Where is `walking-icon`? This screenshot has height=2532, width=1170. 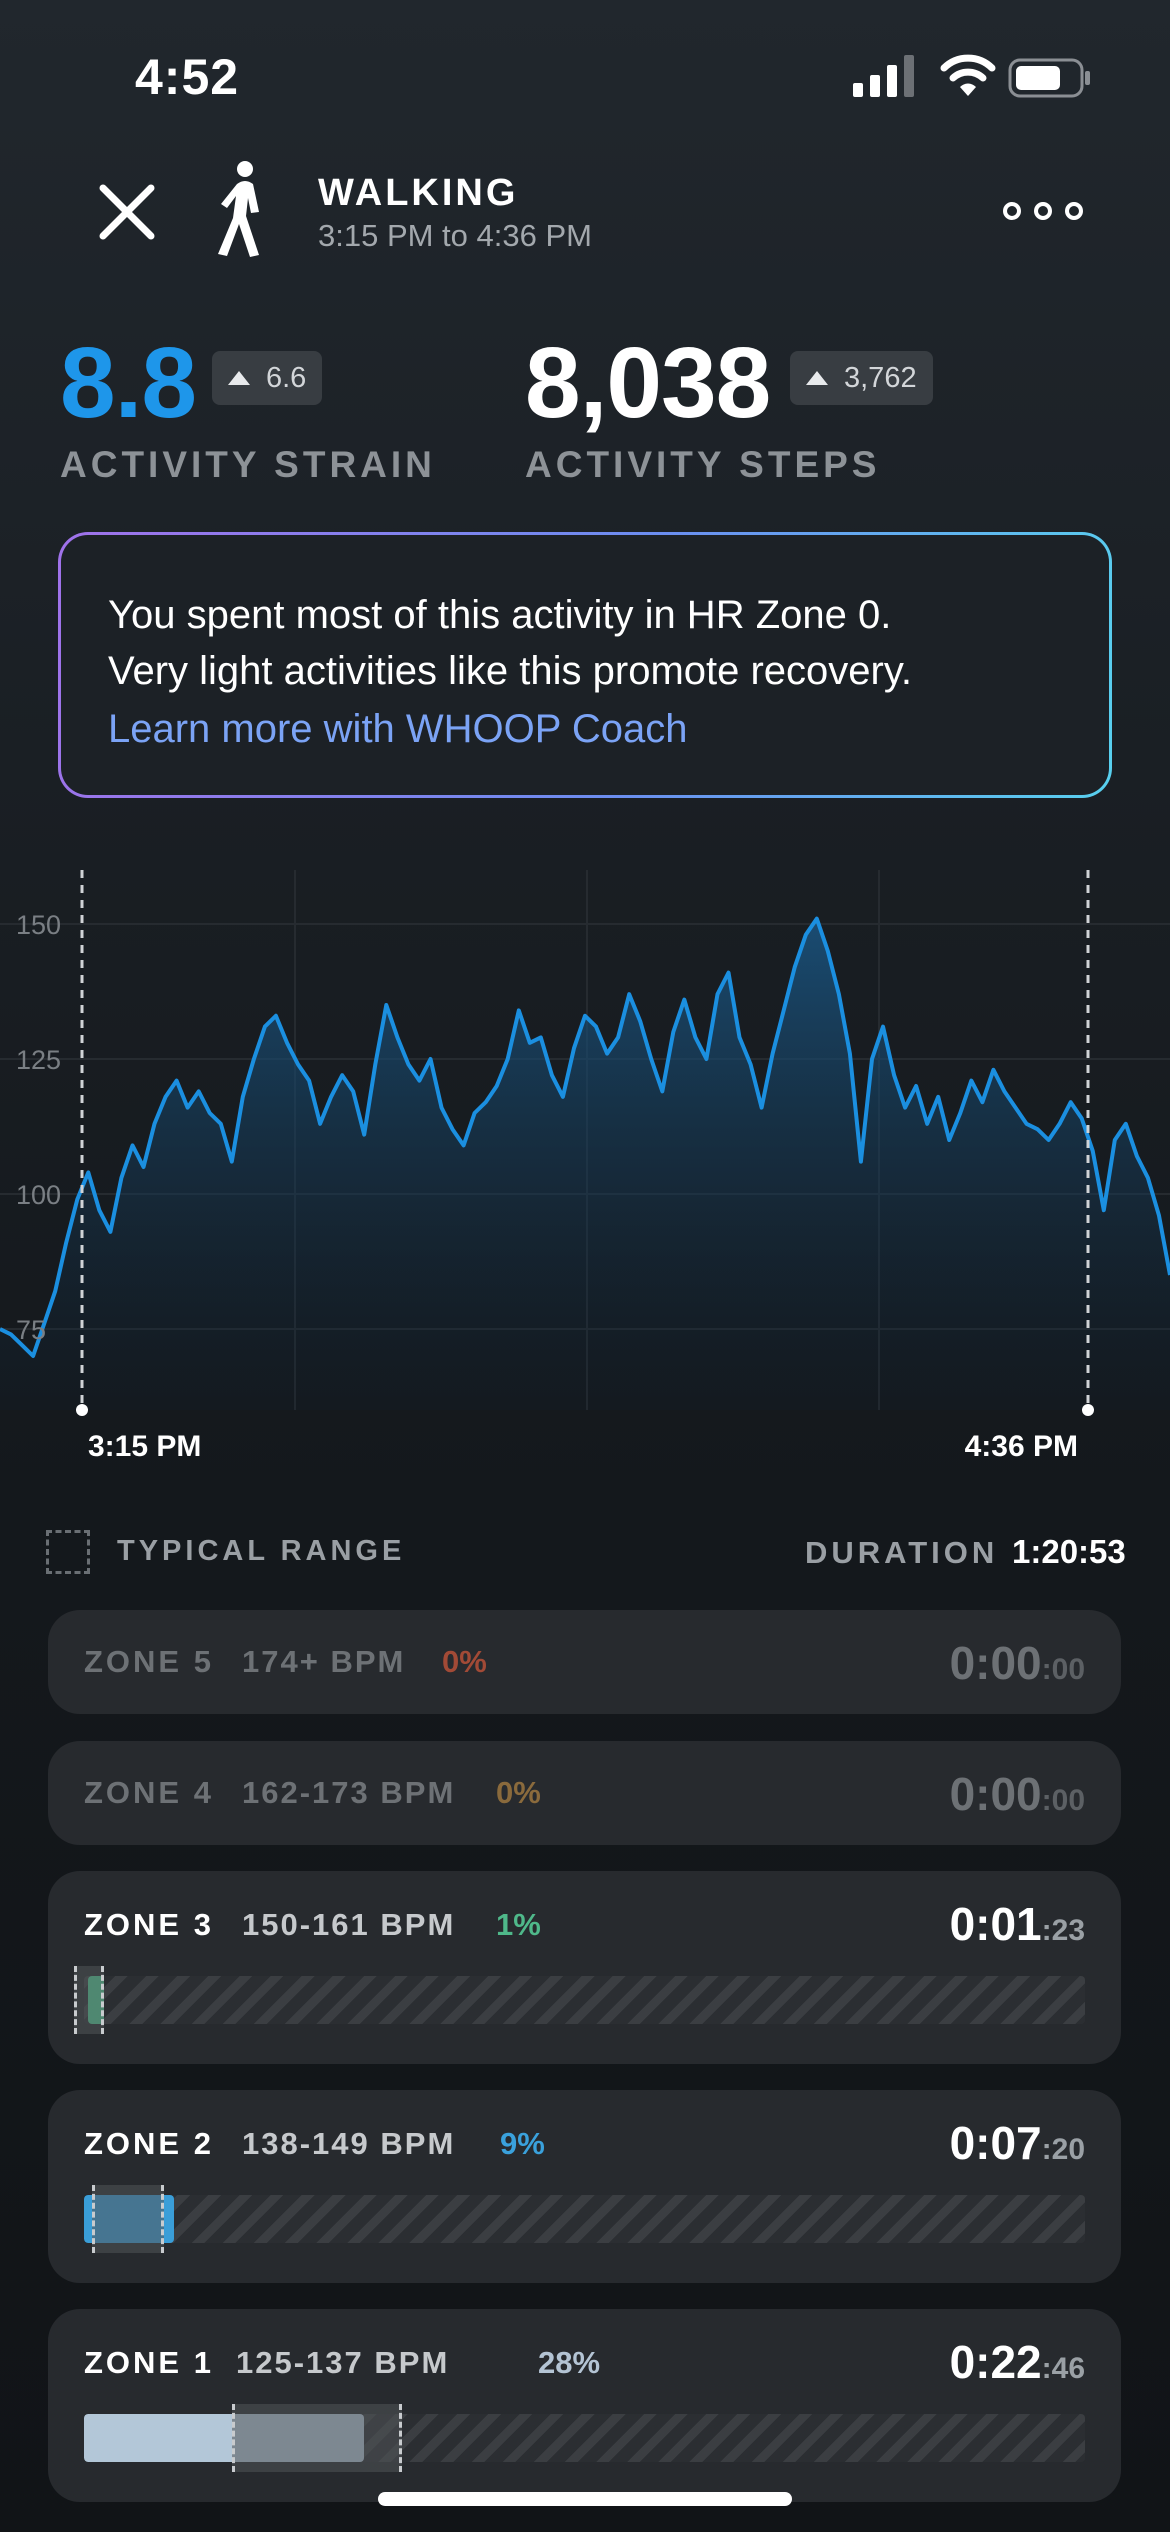
walking-icon is located at coordinates (238, 209).